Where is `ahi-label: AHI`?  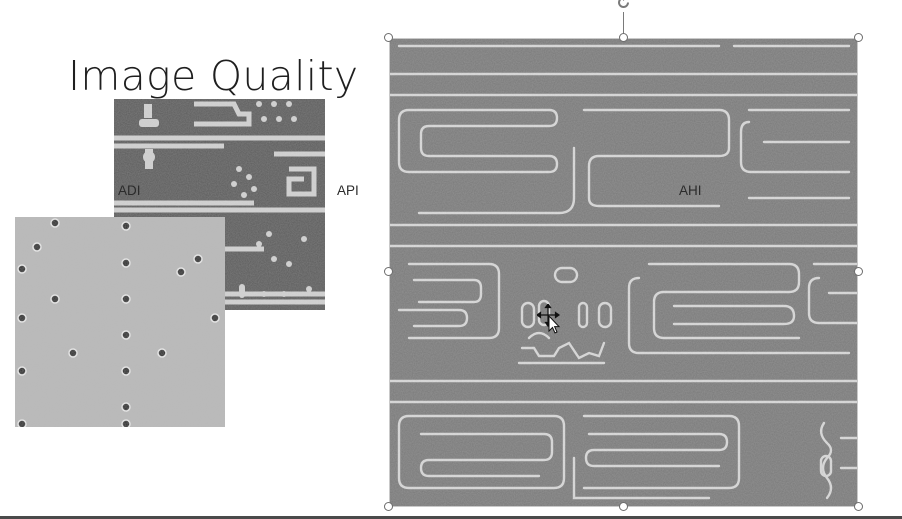 ahi-label: AHI is located at coordinates (690, 190).